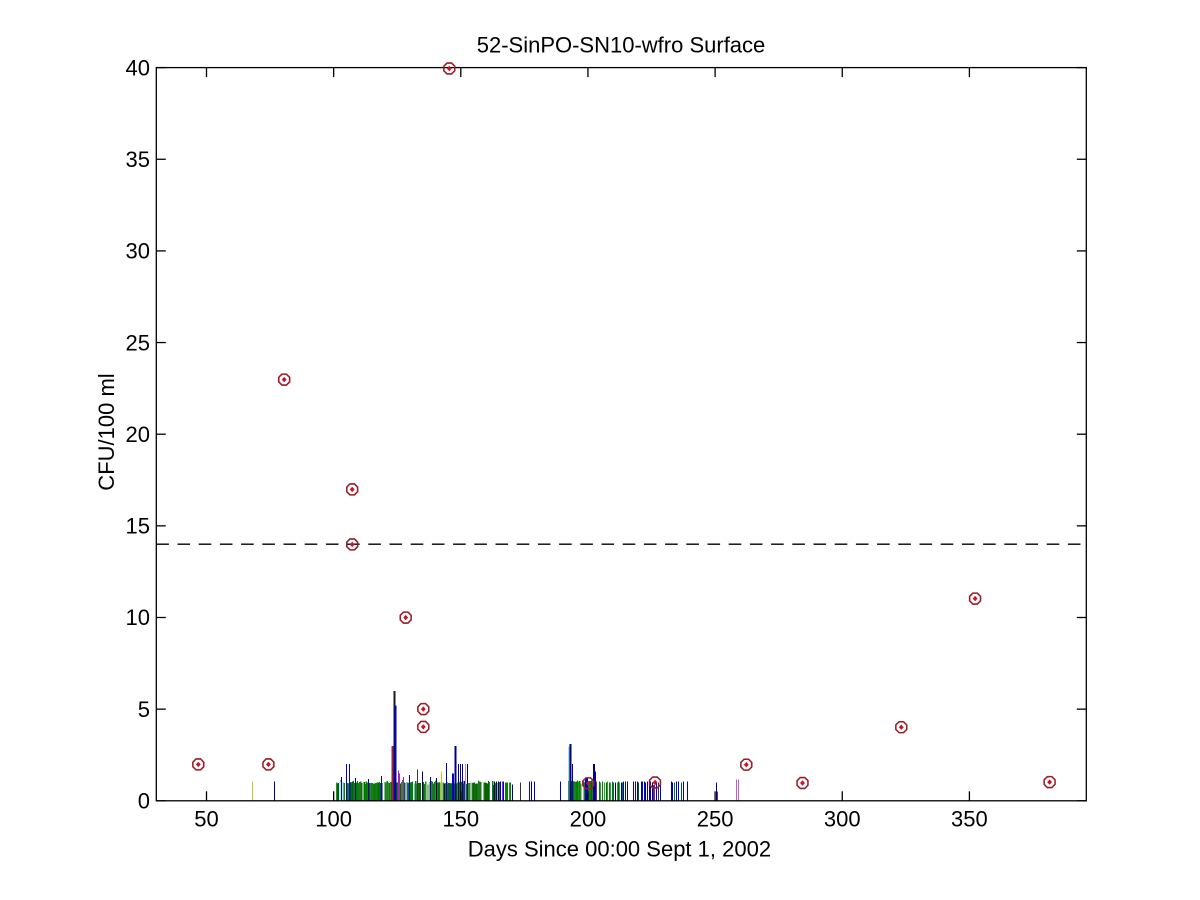  Describe the element at coordinates (621, 44) in the screenshot. I see `svg-text: 52-SinPO-SN10-wfro Surface` at that location.